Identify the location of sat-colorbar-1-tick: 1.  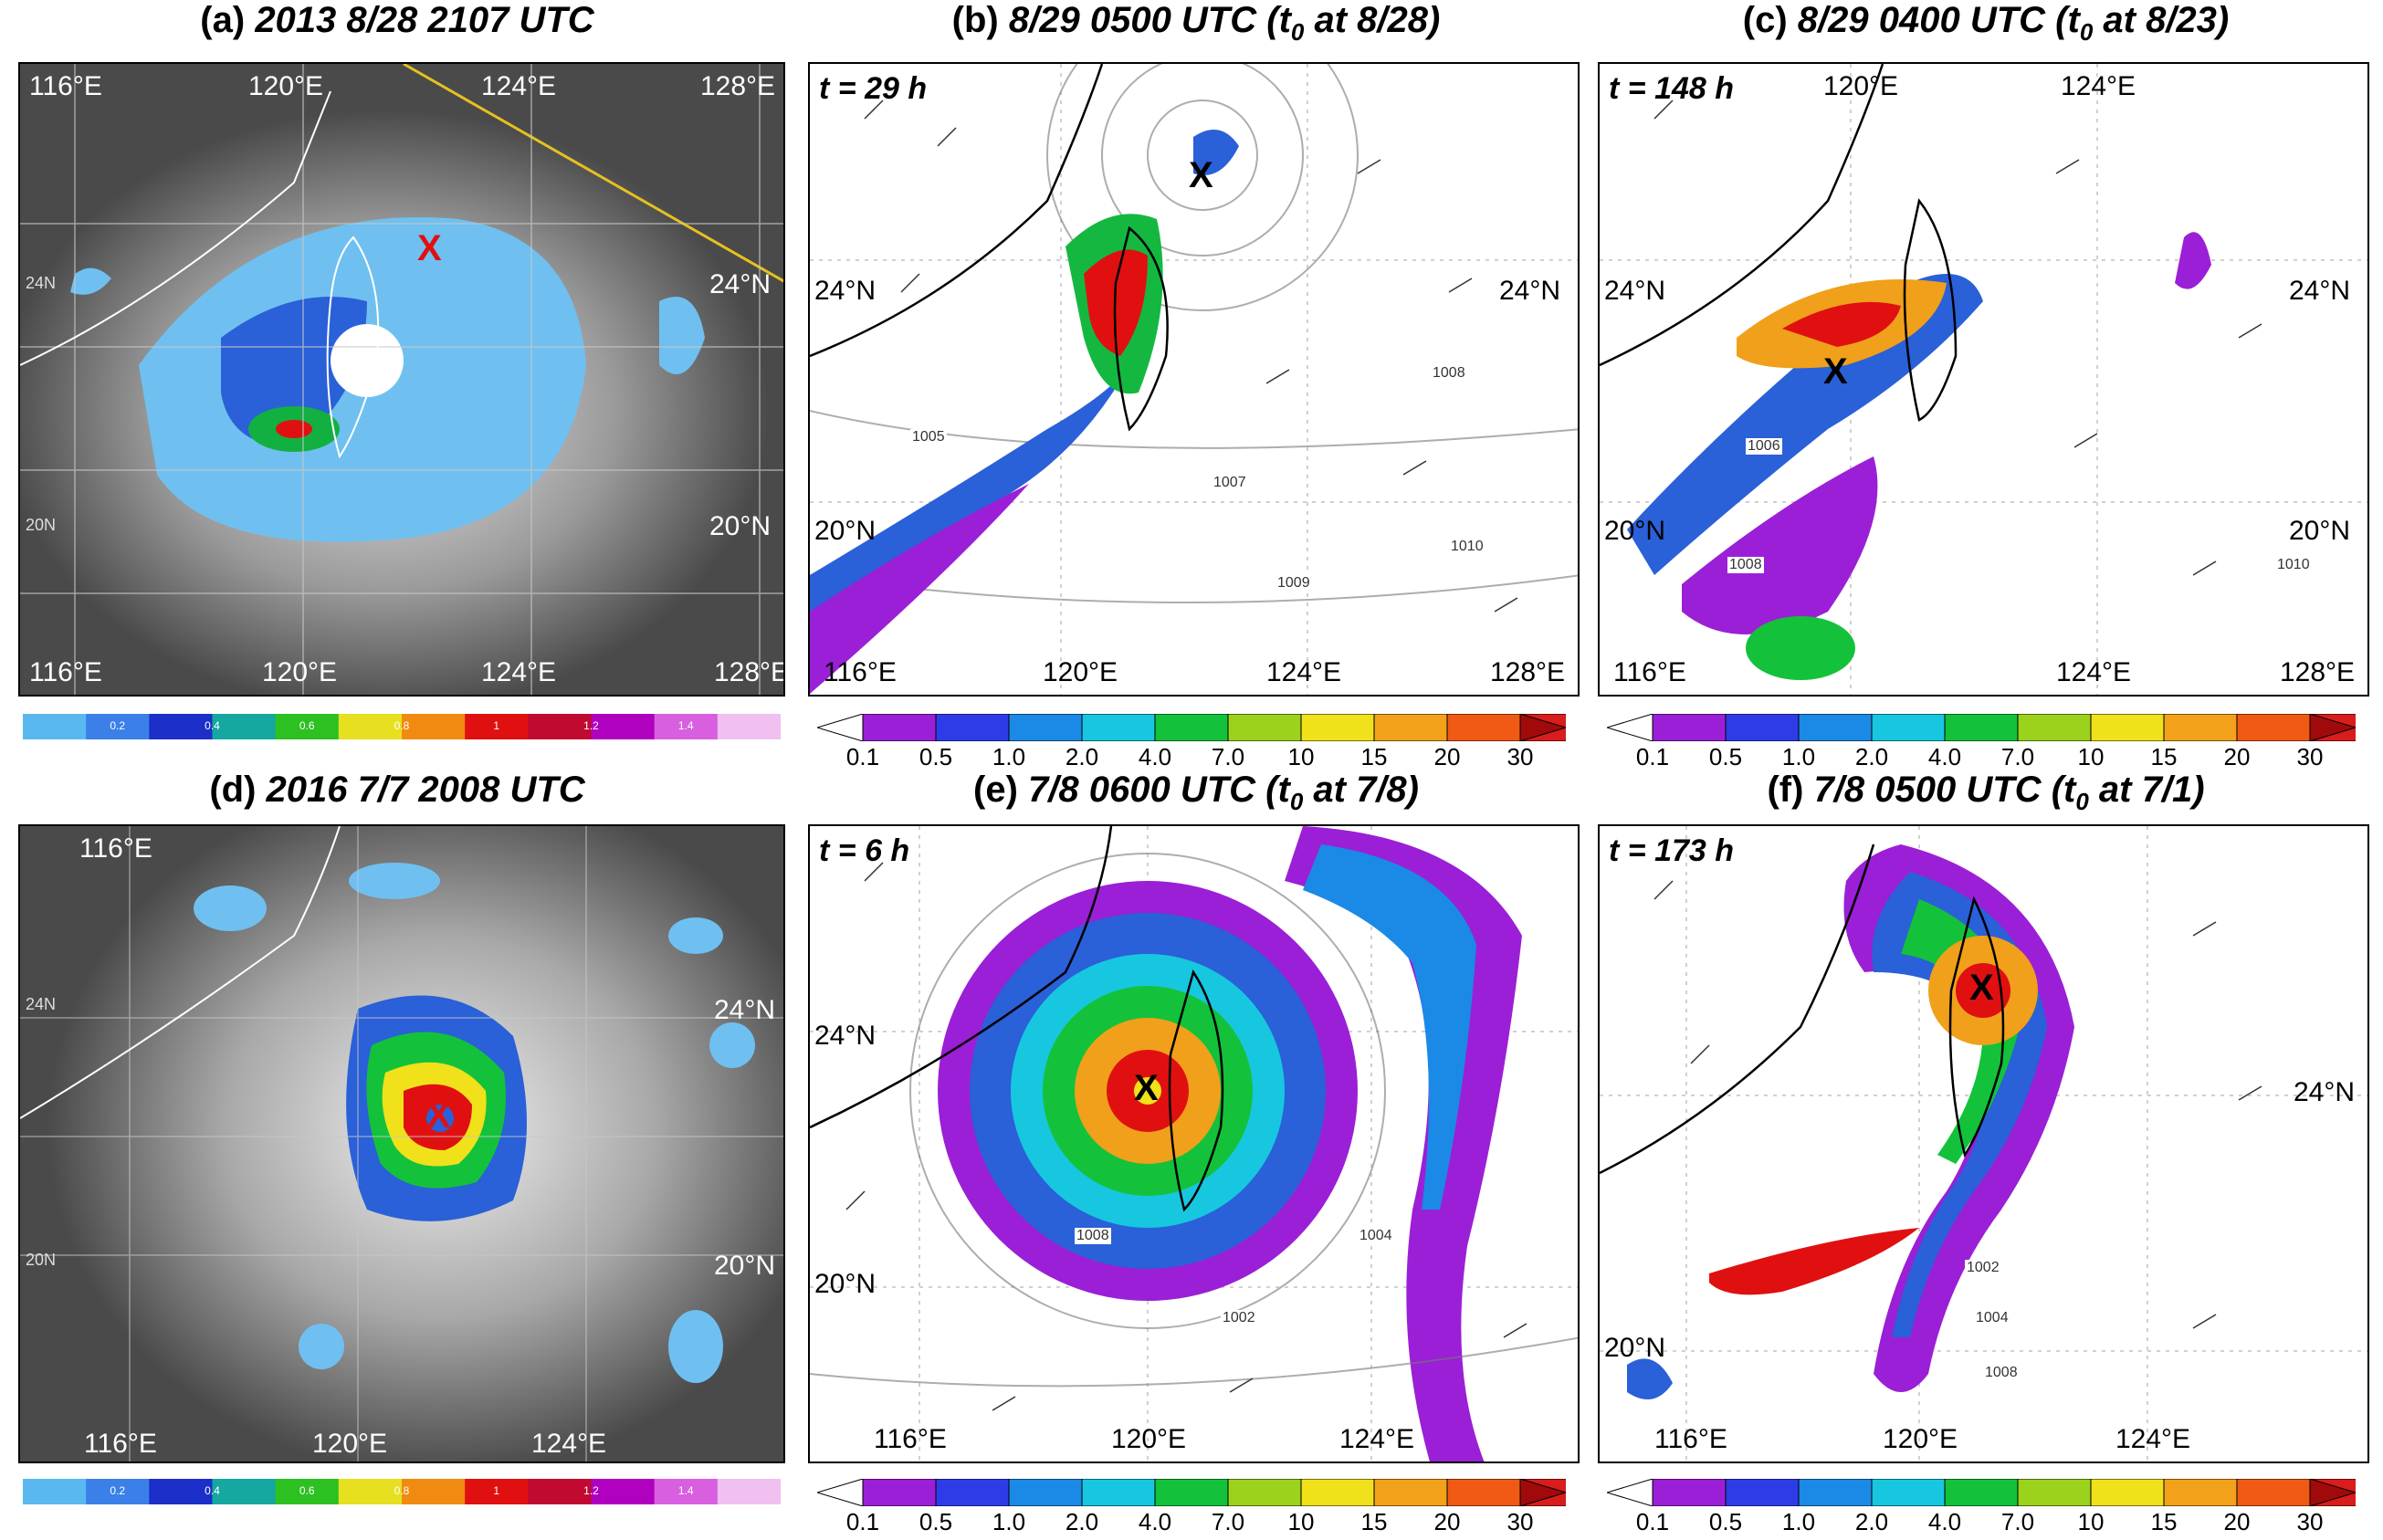
(496, 725).